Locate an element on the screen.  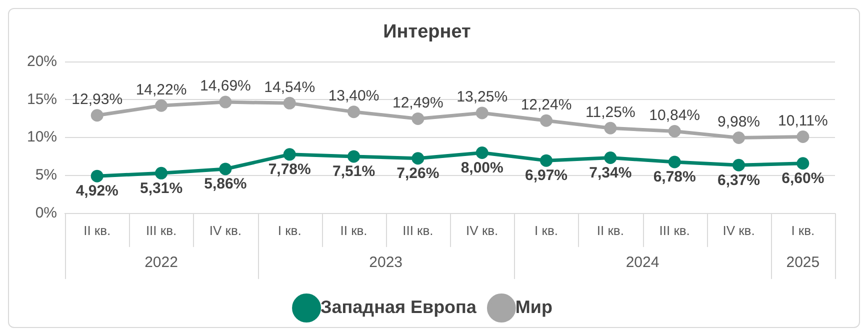
data-label: 6,97% is located at coordinates (546, 175).